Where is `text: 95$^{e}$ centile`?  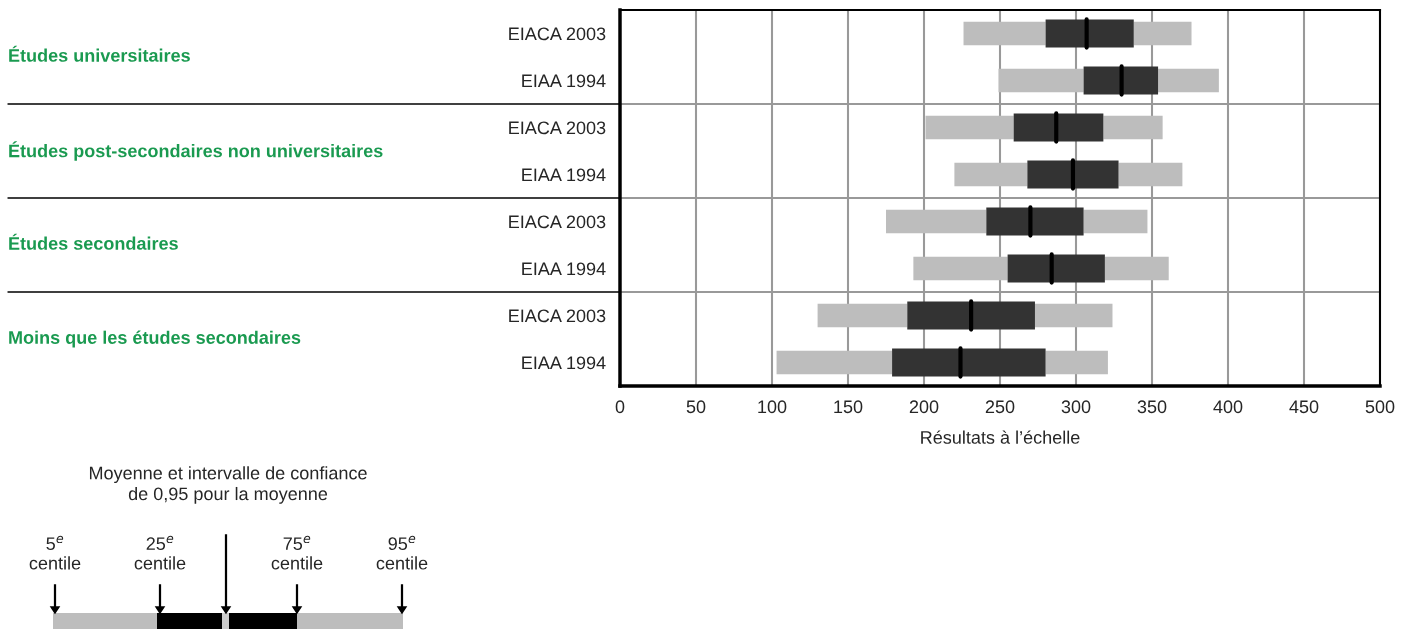 text: 95$^{e}$ centile is located at coordinates (402, 552).